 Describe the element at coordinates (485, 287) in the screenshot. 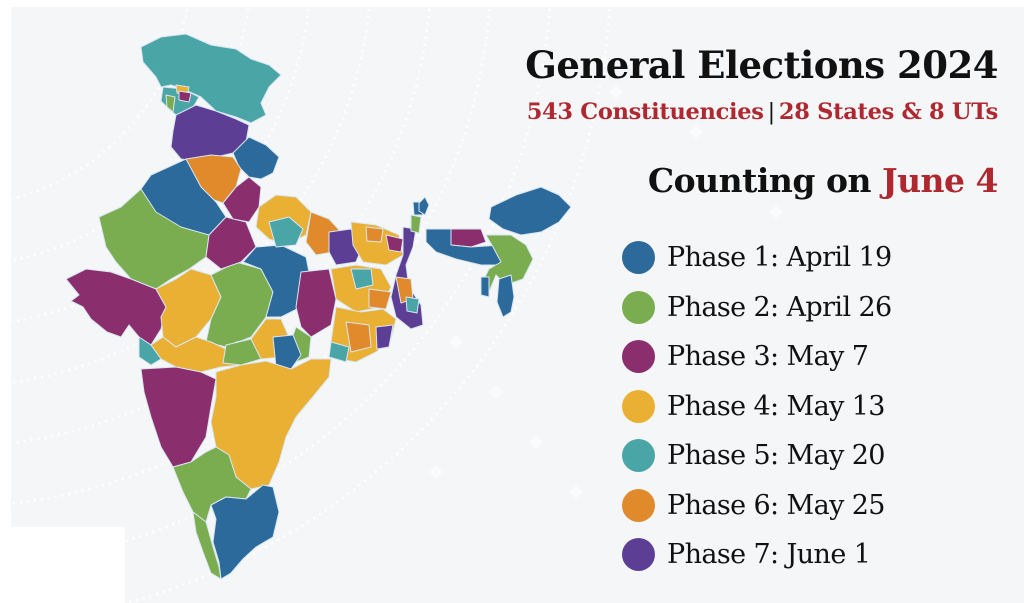

I see `region-northeast-tripura` at that location.